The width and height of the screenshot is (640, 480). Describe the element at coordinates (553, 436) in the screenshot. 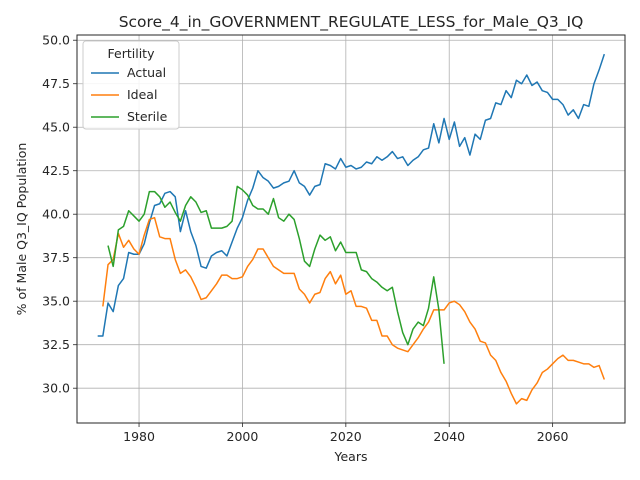

I see `x-tick-label: 2060` at that location.